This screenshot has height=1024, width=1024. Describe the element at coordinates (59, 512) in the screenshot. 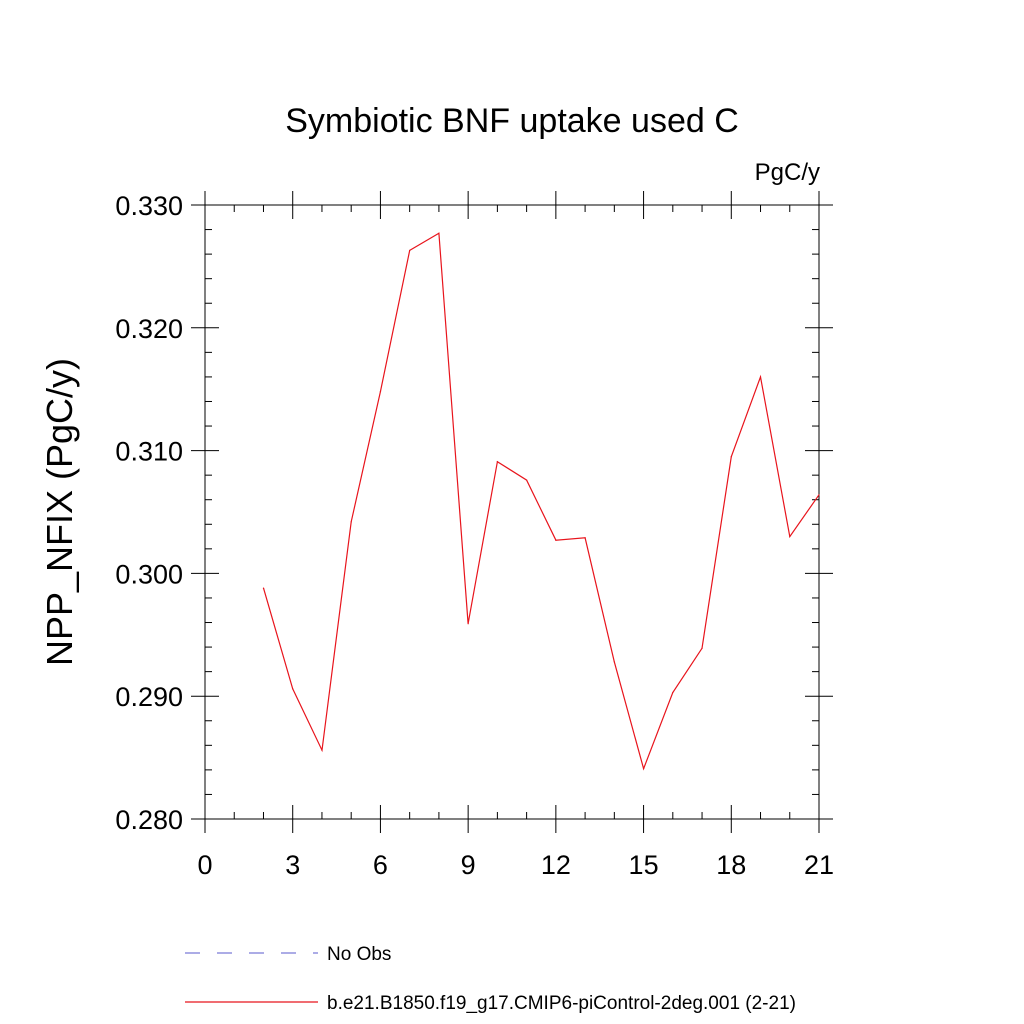

I see `y-axis-label: NPP_NFIX (PgC/y)` at that location.